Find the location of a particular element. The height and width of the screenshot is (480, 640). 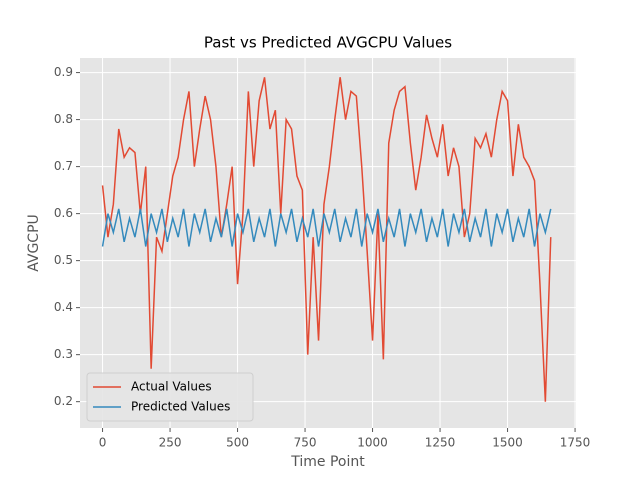

x-tick-label: 500 is located at coordinates (237, 443).